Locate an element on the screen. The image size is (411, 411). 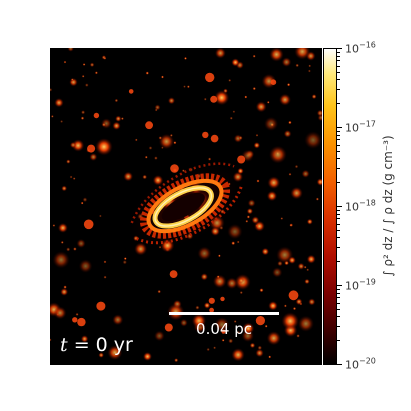
time-symbol: t is located at coordinates (64, 345).